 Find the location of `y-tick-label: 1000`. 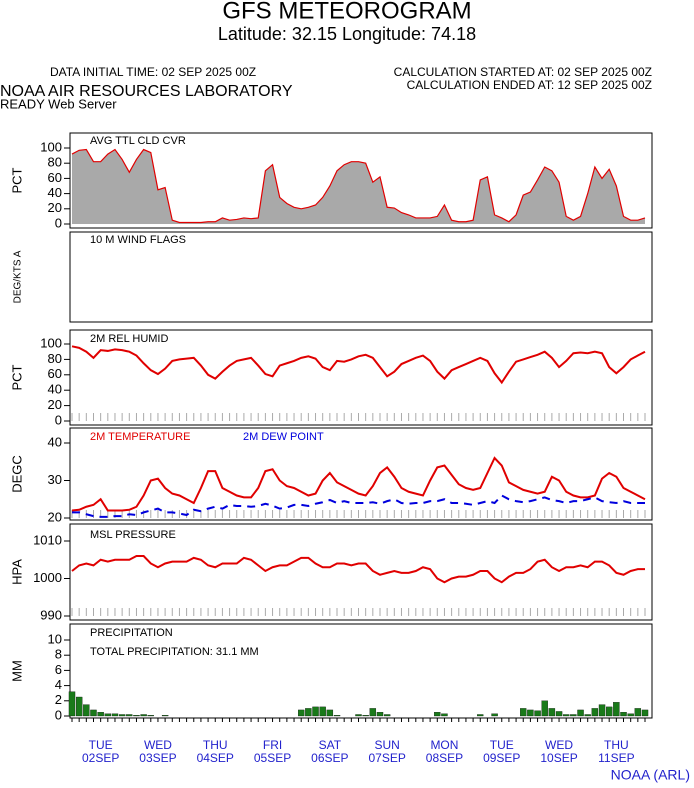

y-tick-label: 1000 is located at coordinates (47, 577).